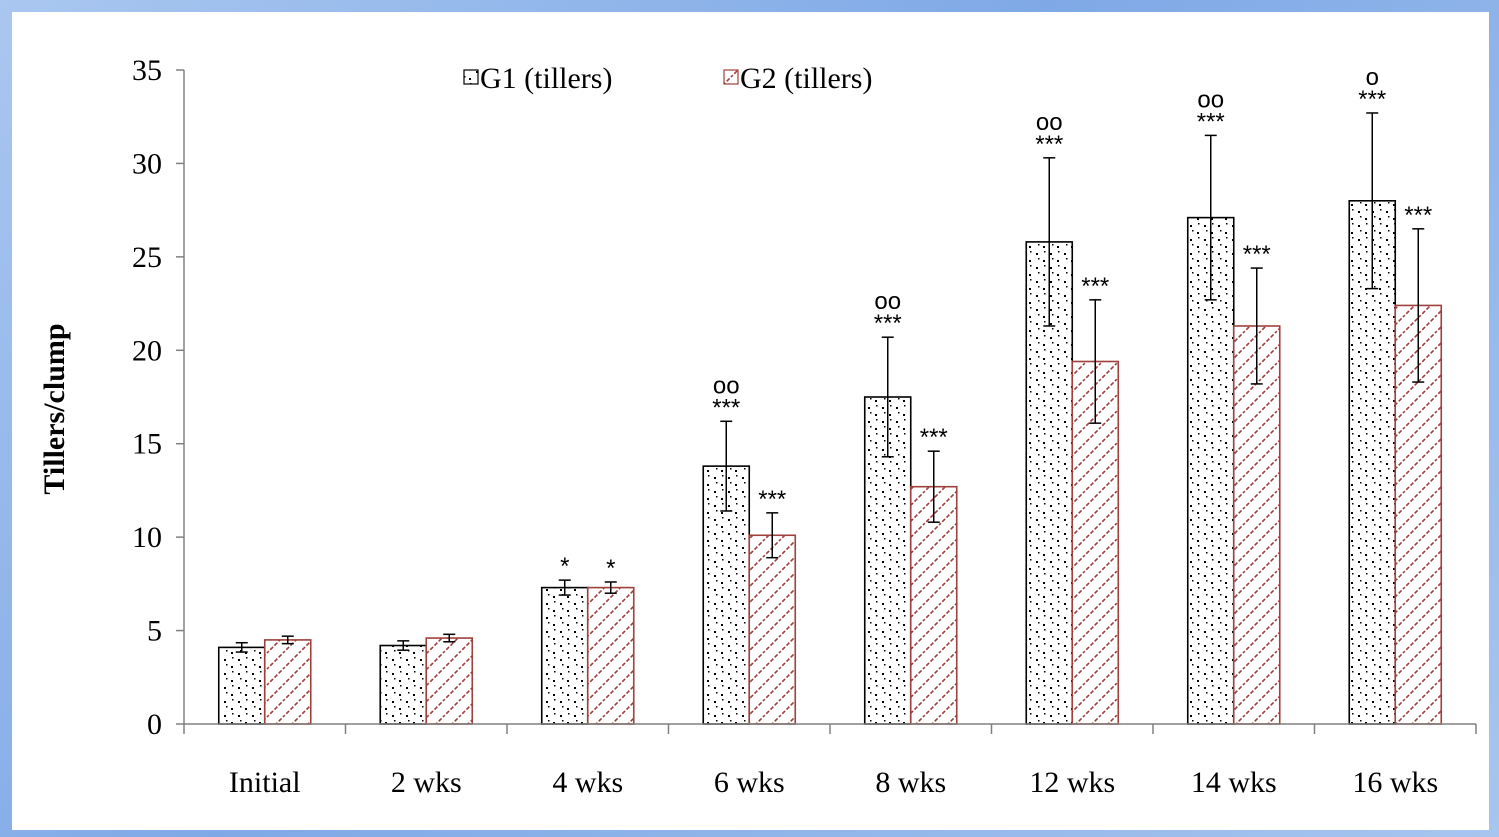  I want to click on x-tick-label: 4 wks, so click(587, 782).